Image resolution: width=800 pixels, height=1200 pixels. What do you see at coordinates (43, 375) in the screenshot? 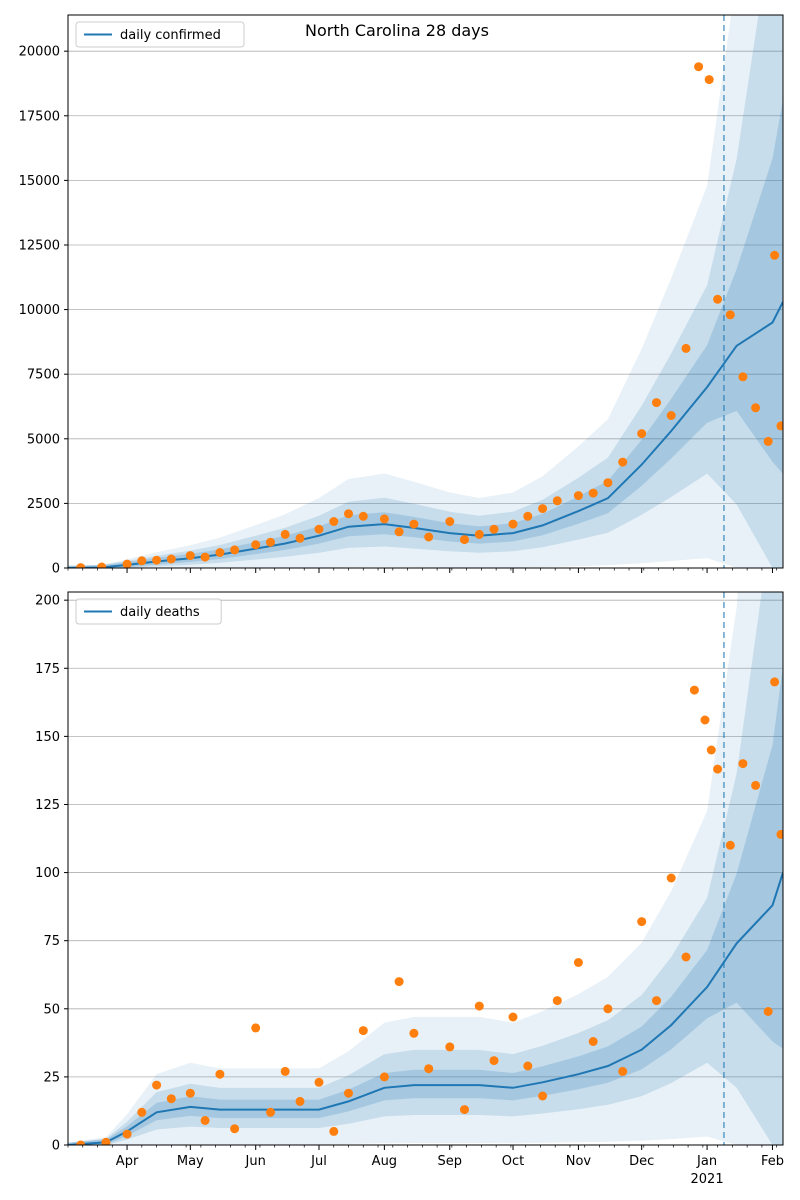
I see `y-tick-label: 7500` at bounding box center [43, 375].